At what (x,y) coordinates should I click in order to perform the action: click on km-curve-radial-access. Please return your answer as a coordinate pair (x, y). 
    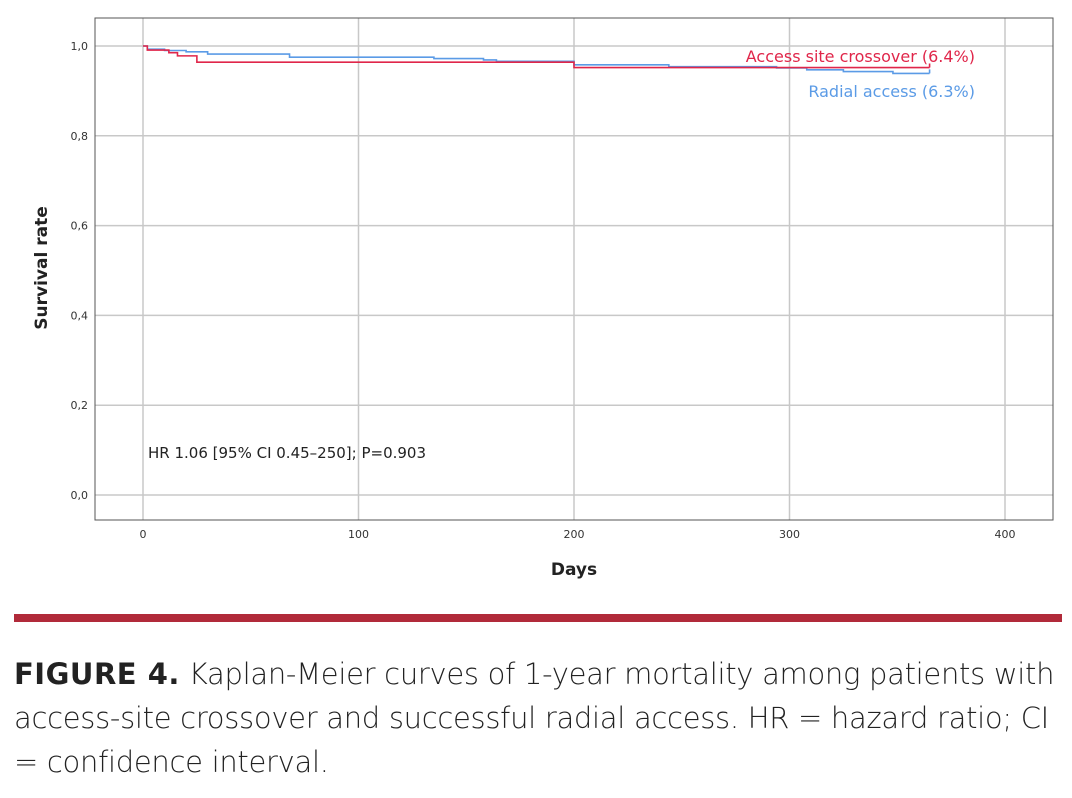
    Looking at the image, I should click on (537, 60).